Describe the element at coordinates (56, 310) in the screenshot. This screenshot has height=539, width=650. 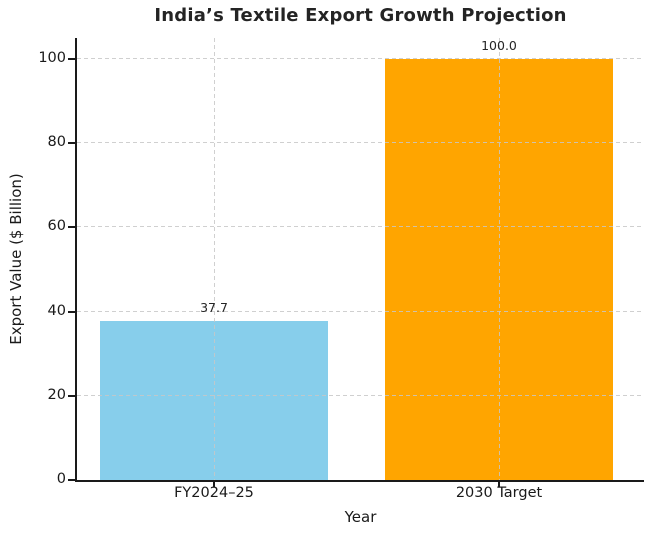
I see `y-tick-label: 40` at that location.